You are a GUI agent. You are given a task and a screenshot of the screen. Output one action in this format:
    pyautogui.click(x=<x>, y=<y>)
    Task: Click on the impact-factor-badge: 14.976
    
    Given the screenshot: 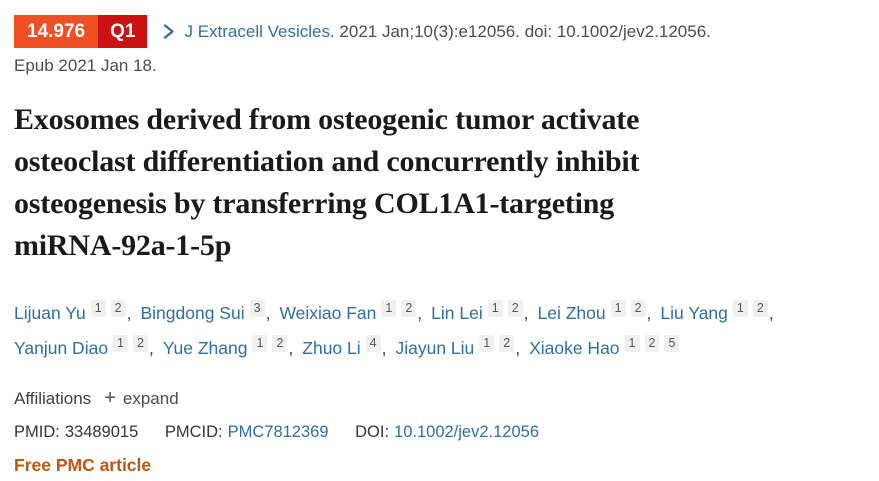 What is the action you would take?
    pyautogui.click(x=56, y=31)
    